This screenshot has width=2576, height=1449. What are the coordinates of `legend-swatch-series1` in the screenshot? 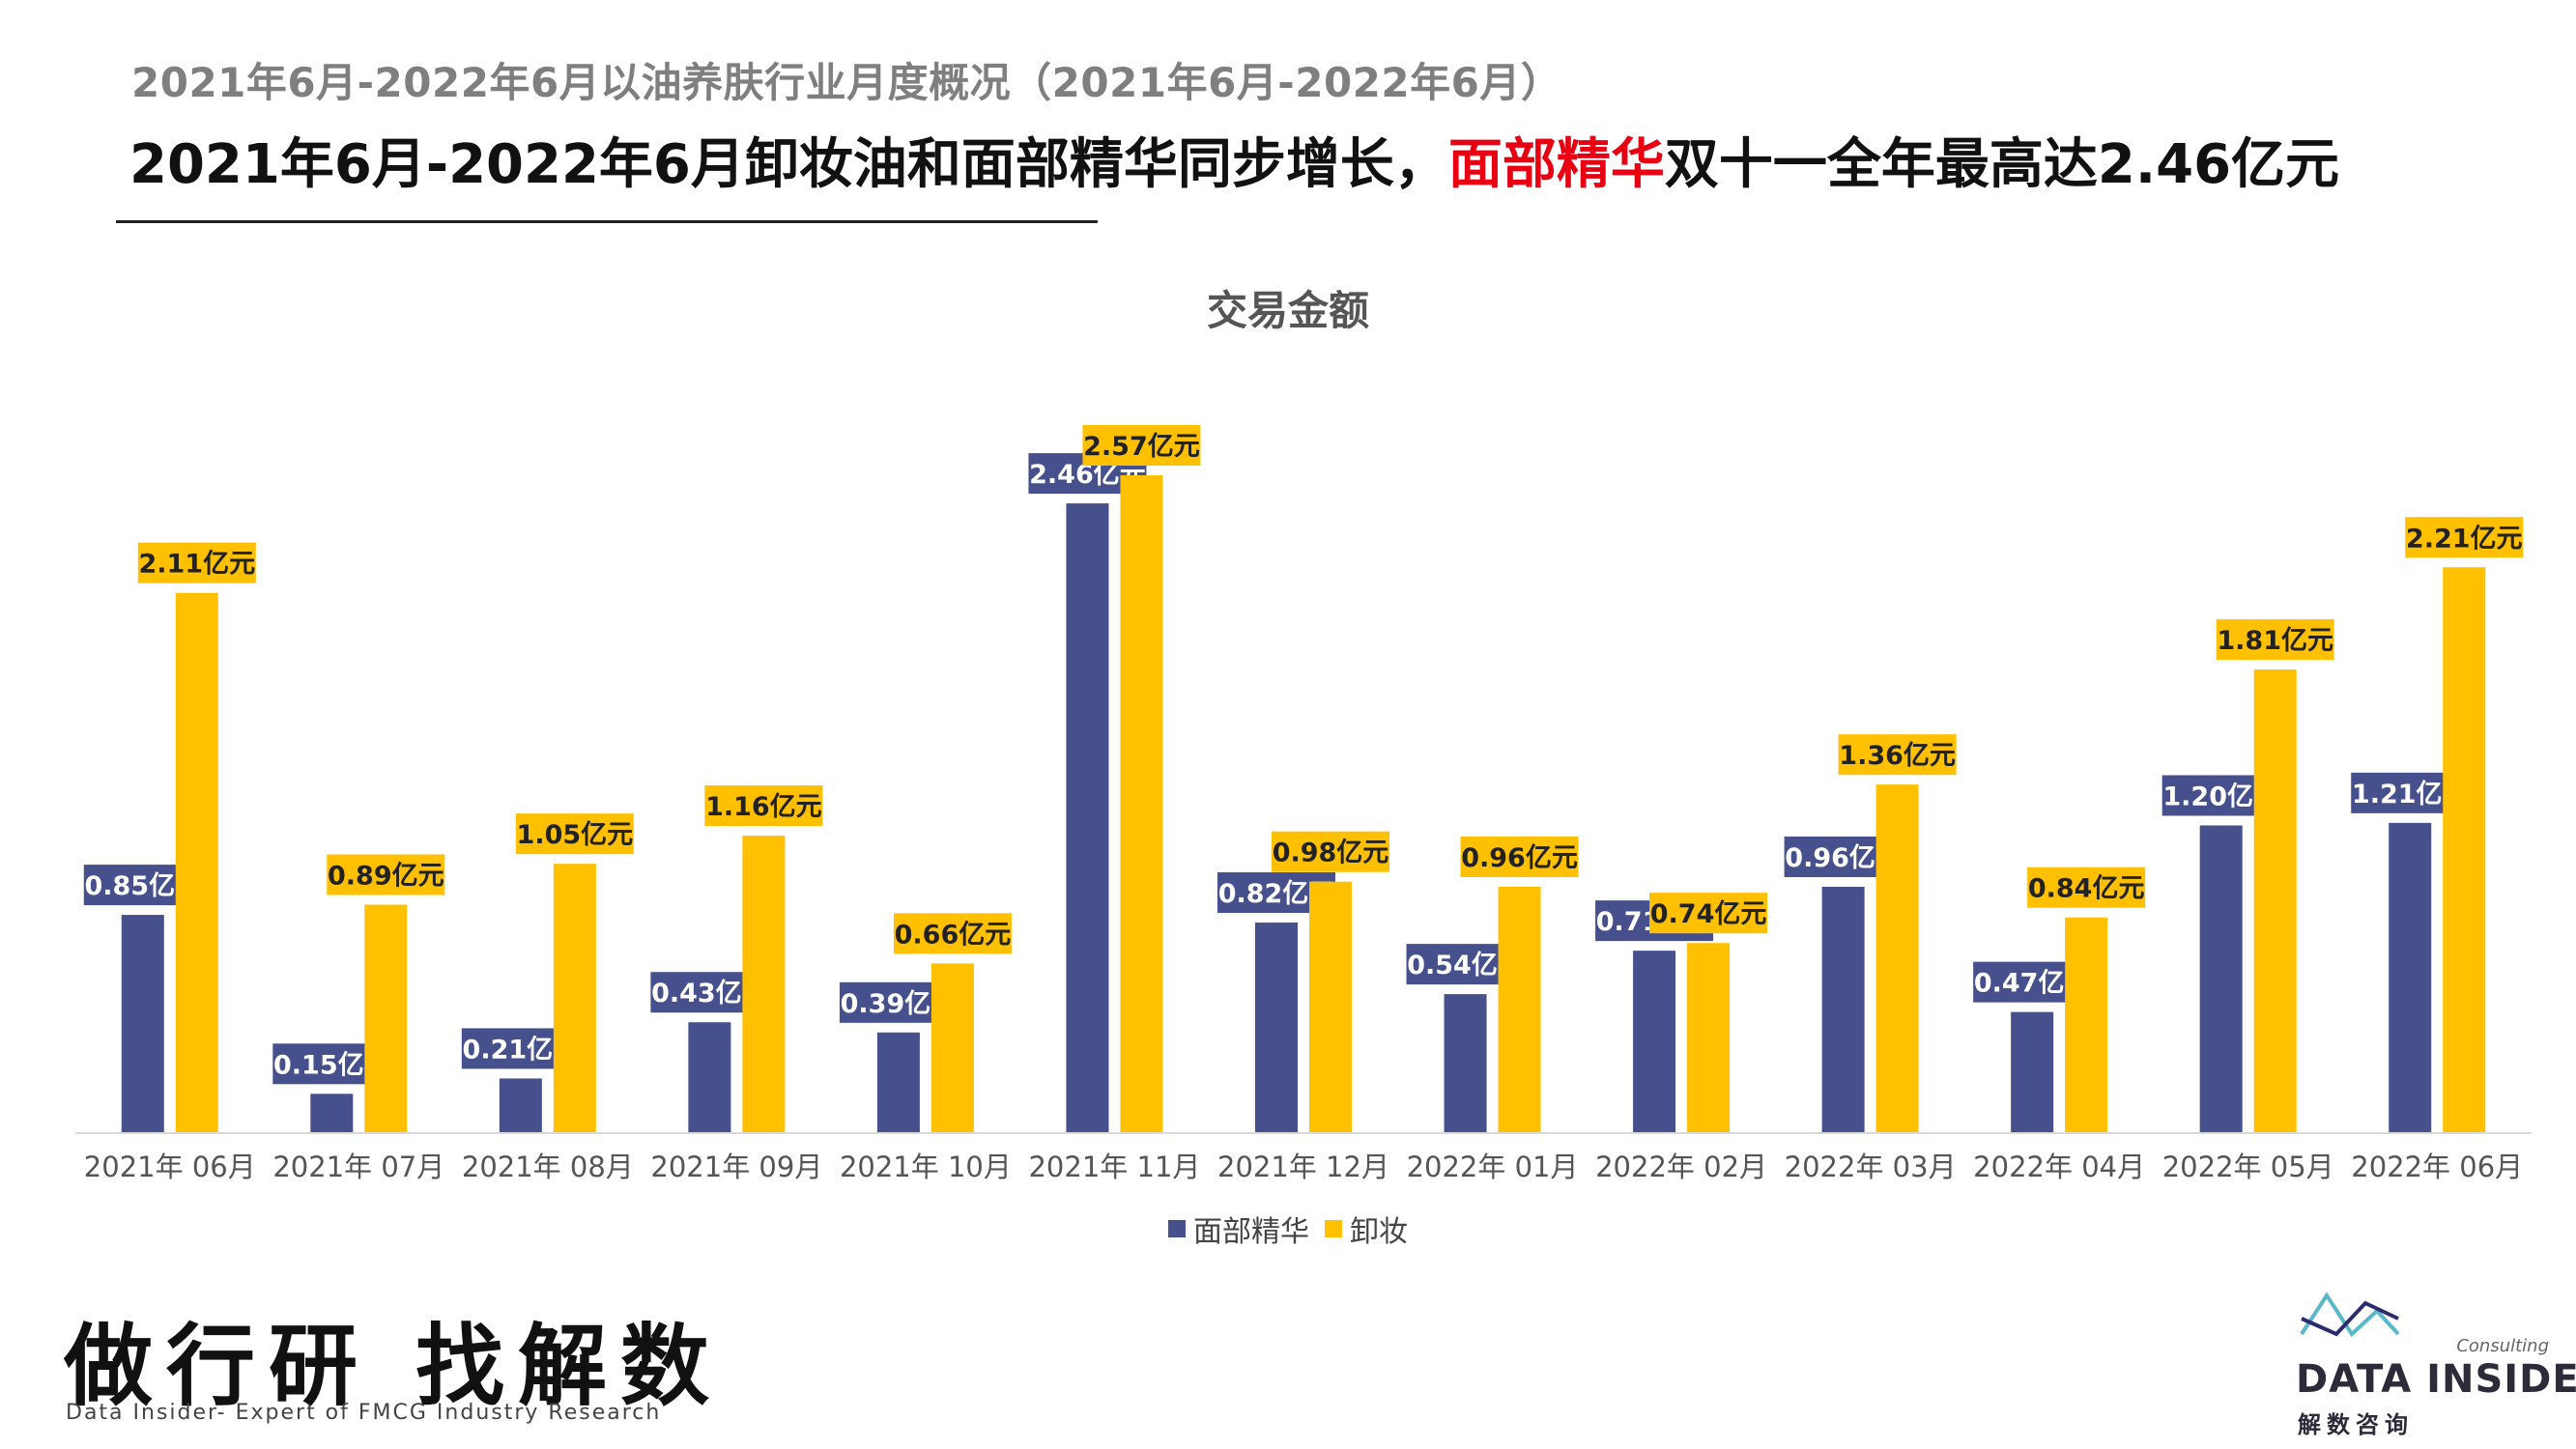 It's located at (1177, 1228).